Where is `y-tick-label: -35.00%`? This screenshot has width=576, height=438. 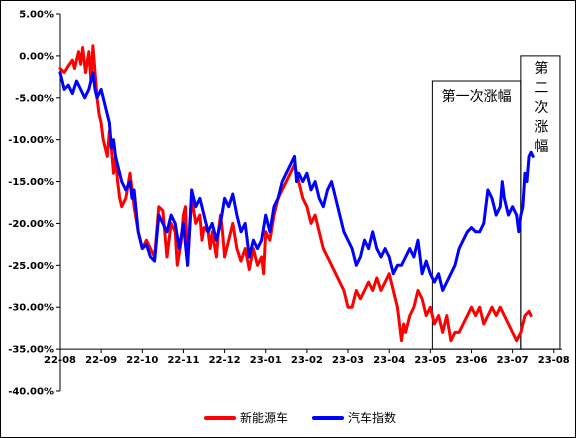 y-tick-label: -35.00% is located at coordinates (31, 350).